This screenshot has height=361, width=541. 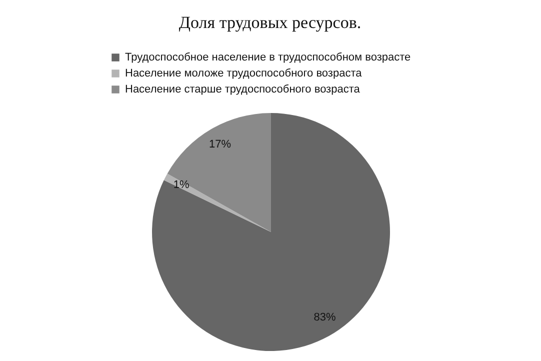 What do you see at coordinates (244, 74) in the screenshot?
I see `legend-label: Население моложе трудоспособного возраста` at bounding box center [244, 74].